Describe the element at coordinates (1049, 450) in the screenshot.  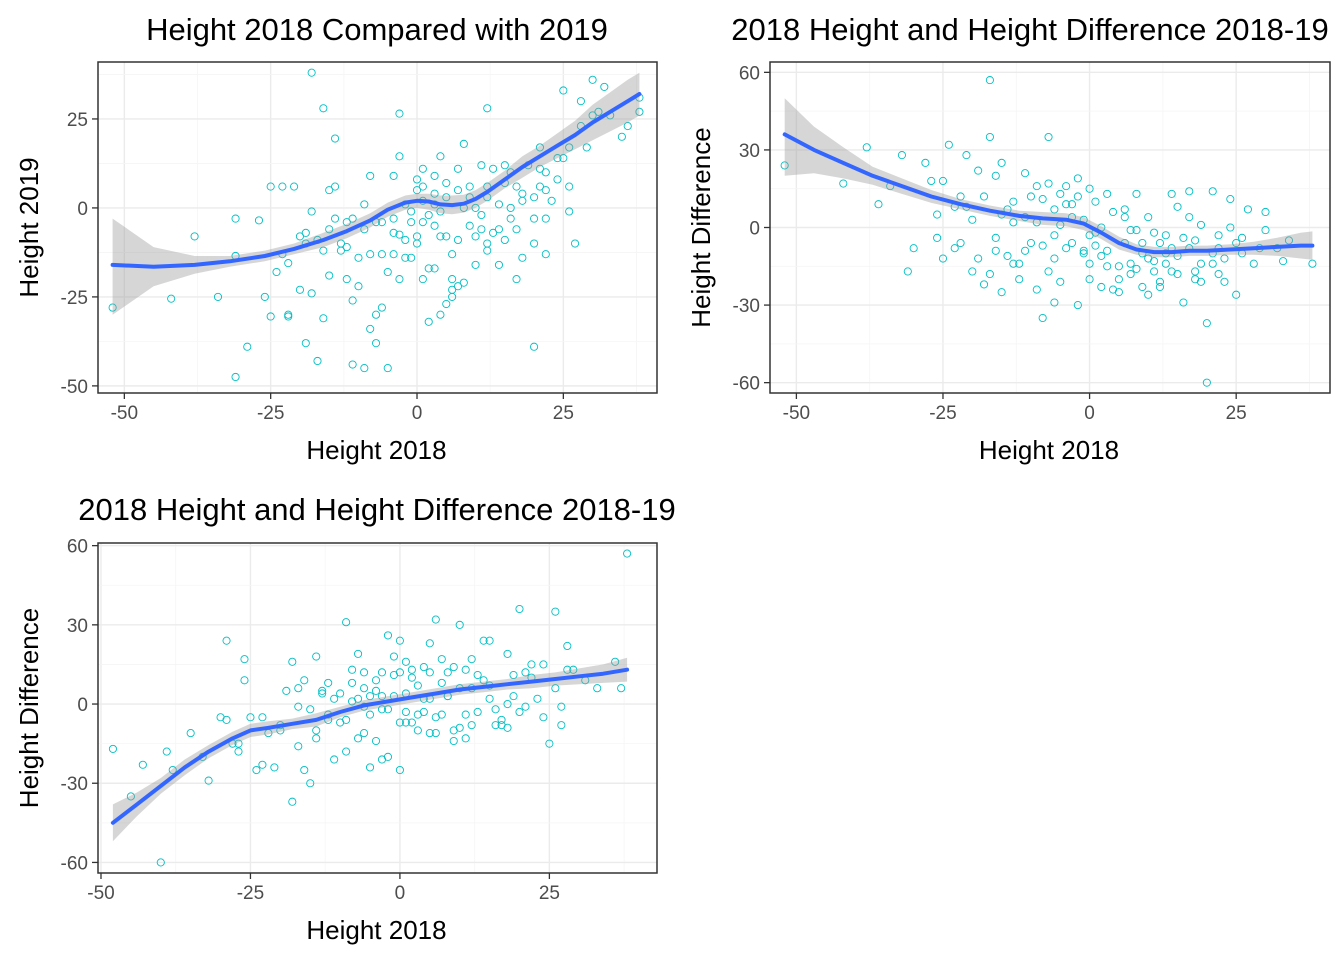
I see `x-axis-title: Height 2018` at that location.